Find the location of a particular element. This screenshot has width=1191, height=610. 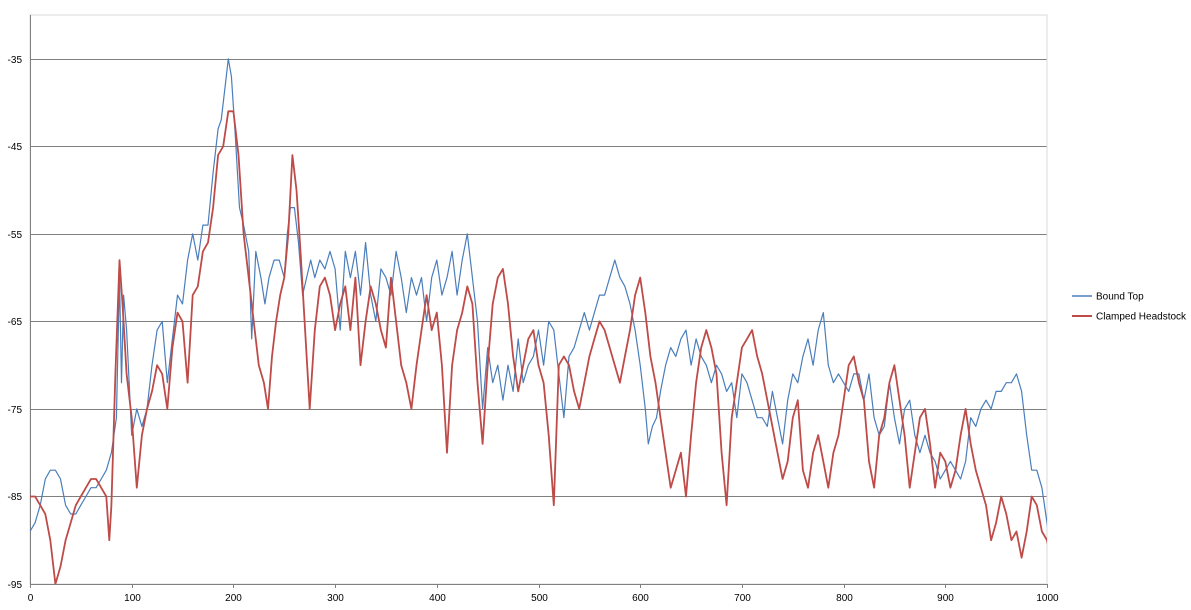

x-tick-label: 500 is located at coordinates (539, 598).